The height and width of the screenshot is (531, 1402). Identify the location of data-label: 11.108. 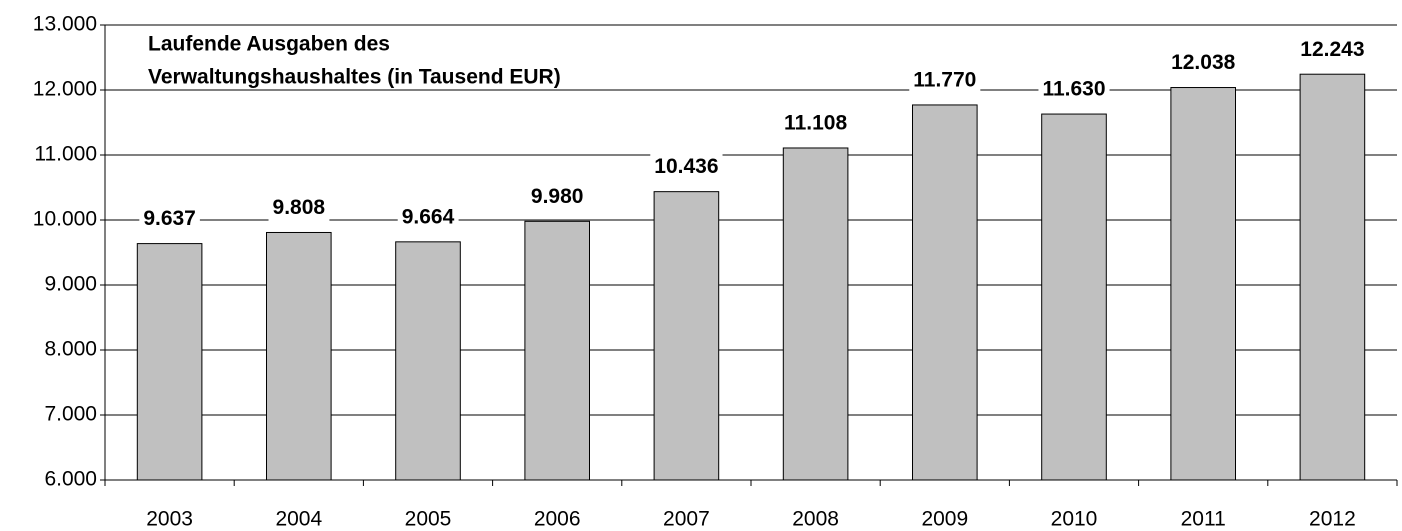
(815, 123).